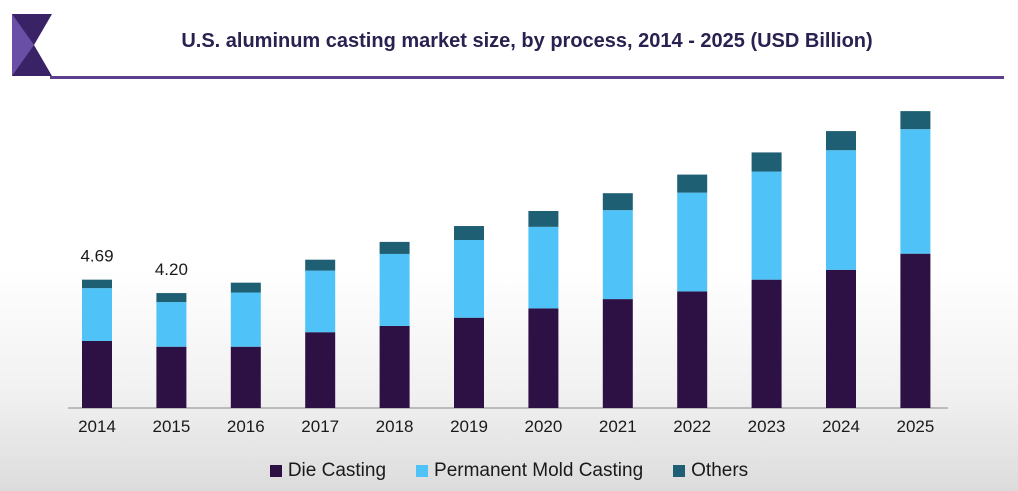 The height and width of the screenshot is (491, 1018). Describe the element at coordinates (394, 366) in the screenshot. I see `bar-segment-die-casting-2018` at that location.